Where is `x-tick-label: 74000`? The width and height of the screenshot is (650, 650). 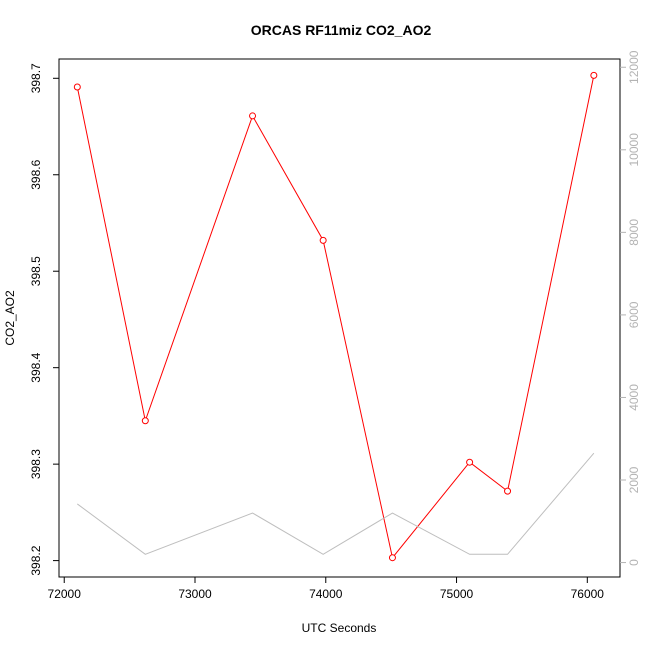 x-tick-label: 74000 is located at coordinates (326, 594).